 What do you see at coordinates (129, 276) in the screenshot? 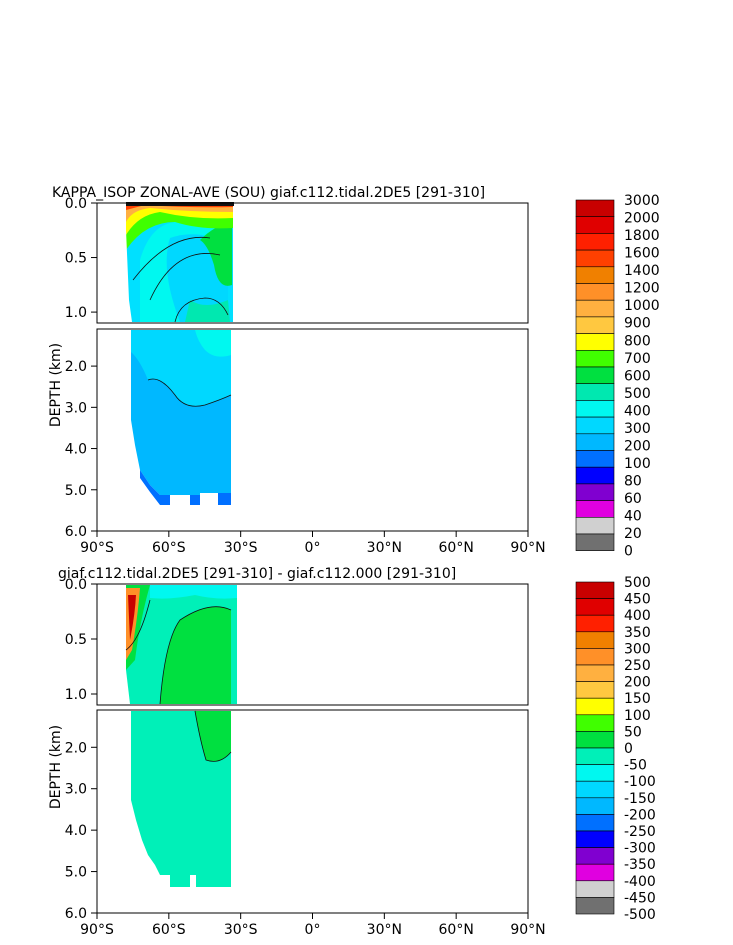
I see `land-mask-upper` at bounding box center [129, 276].